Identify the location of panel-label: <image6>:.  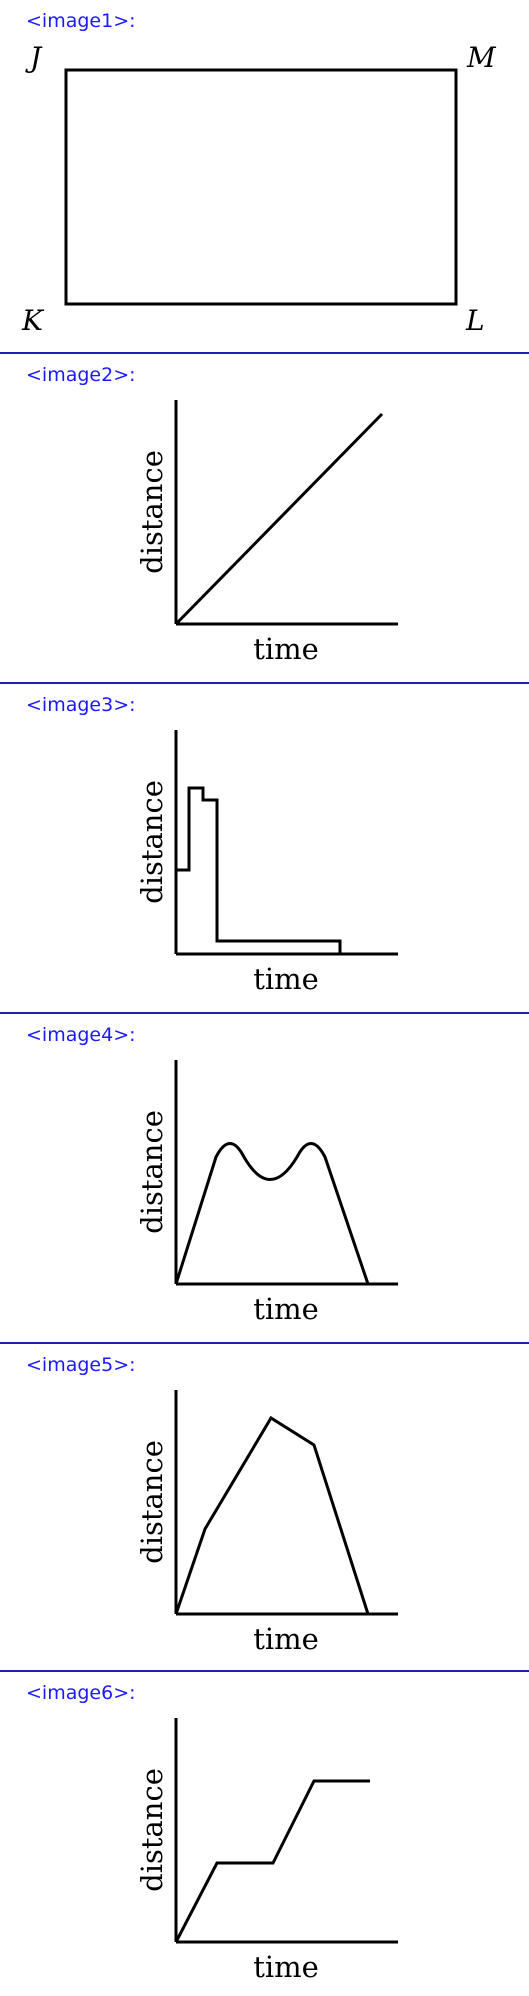
(81, 1693).